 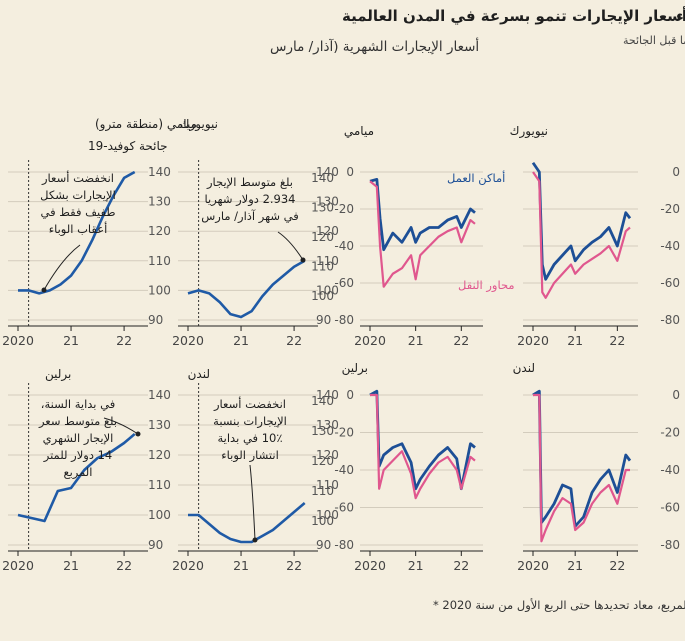 I want to click on annotation-text: أعقاب الوباء, so click(x=78, y=229).